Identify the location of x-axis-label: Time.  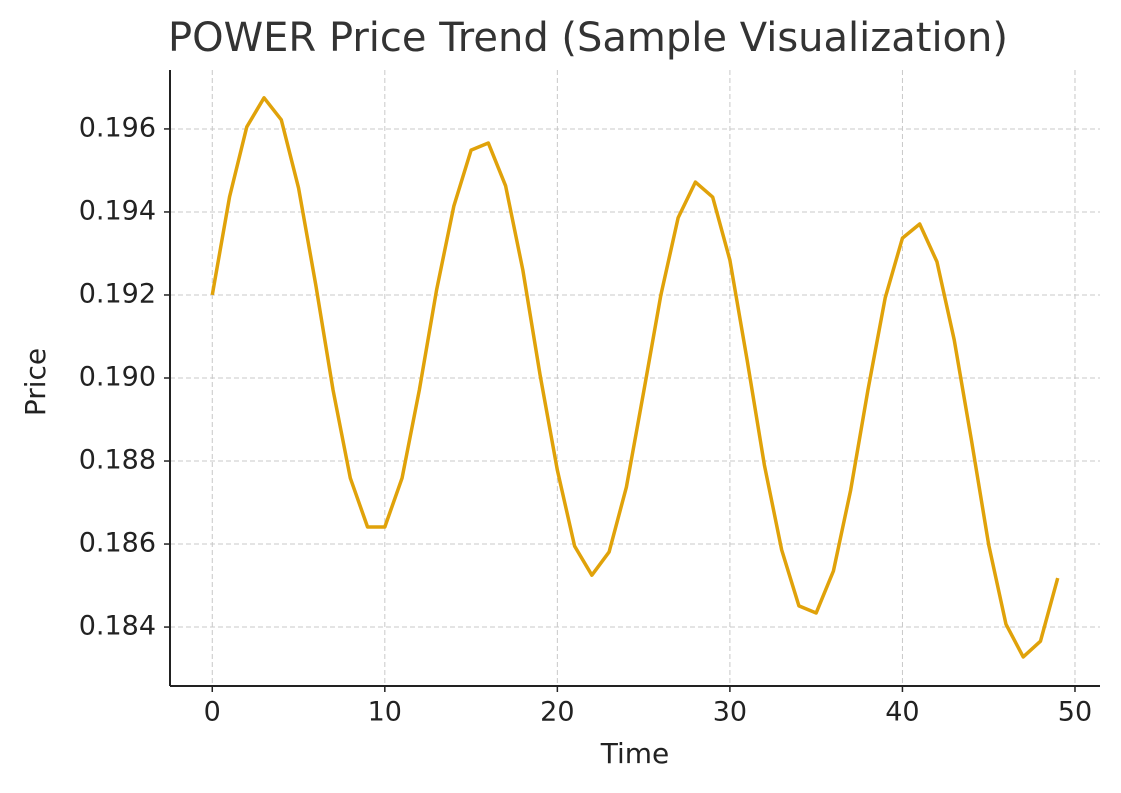
(635, 753).